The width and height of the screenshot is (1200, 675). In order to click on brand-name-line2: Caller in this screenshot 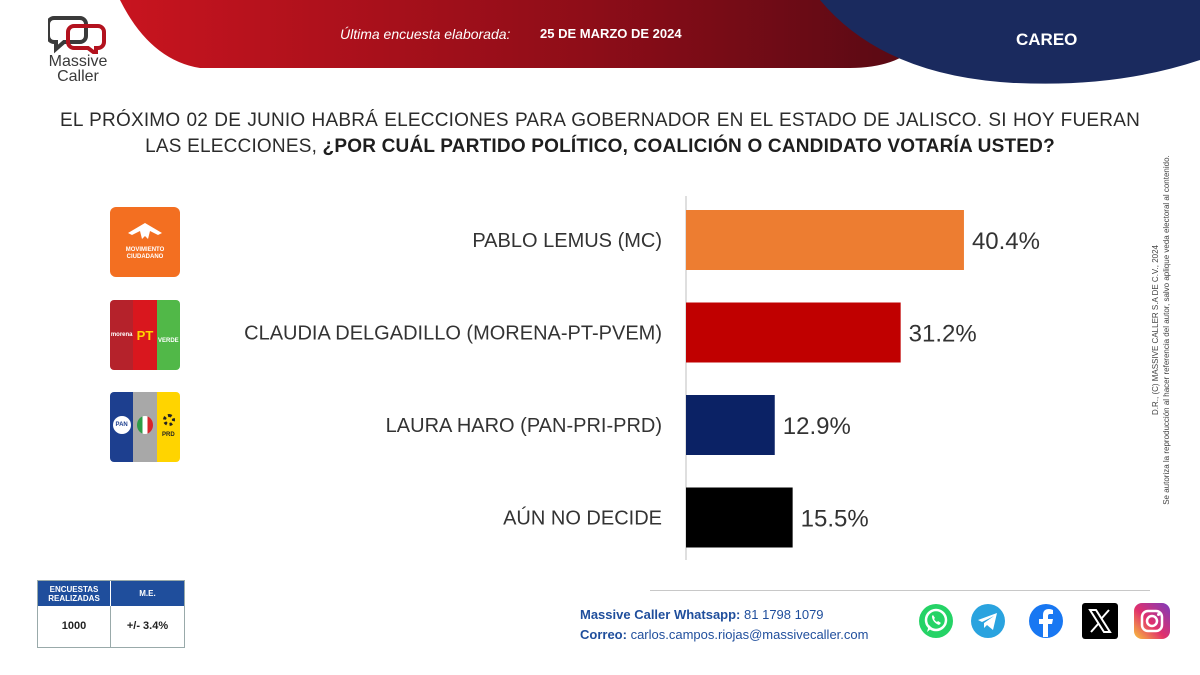, I will do `click(78, 76)`.